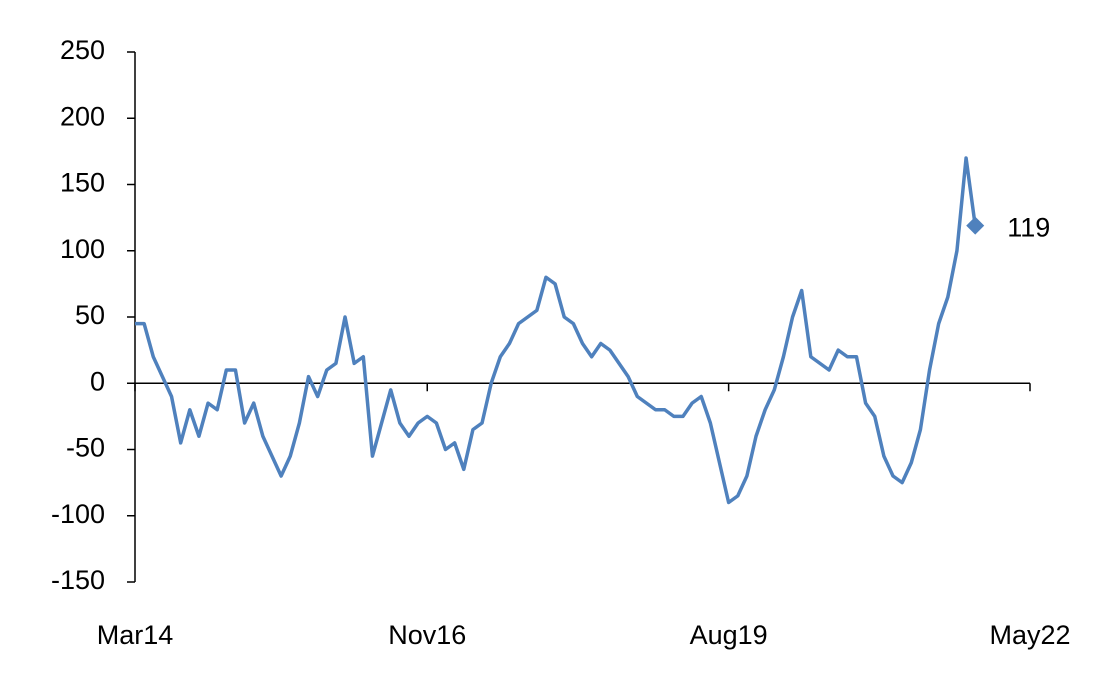  I want to click on end-marker, so click(975, 225).